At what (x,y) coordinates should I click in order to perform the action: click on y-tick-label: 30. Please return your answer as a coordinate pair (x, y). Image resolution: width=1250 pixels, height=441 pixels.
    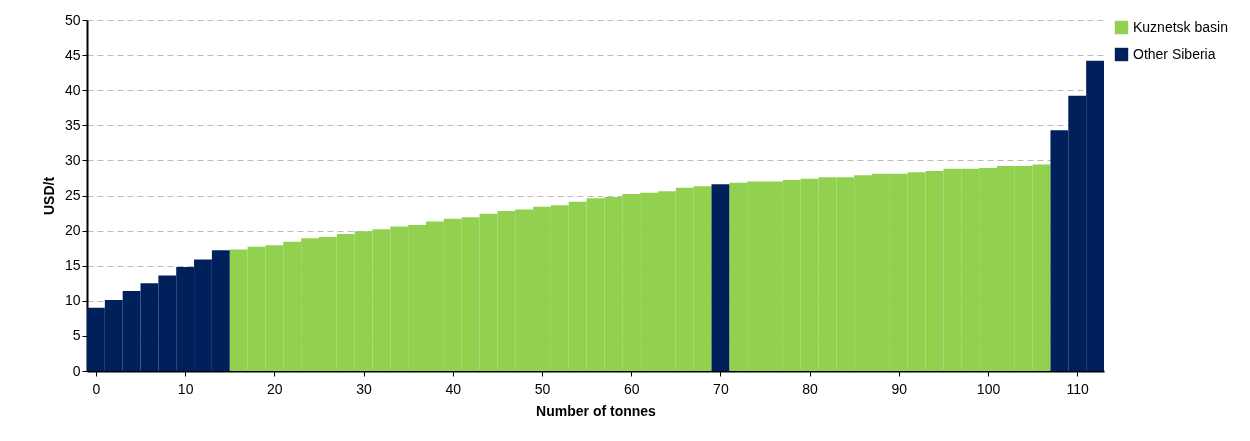
    Looking at the image, I should click on (72, 159).